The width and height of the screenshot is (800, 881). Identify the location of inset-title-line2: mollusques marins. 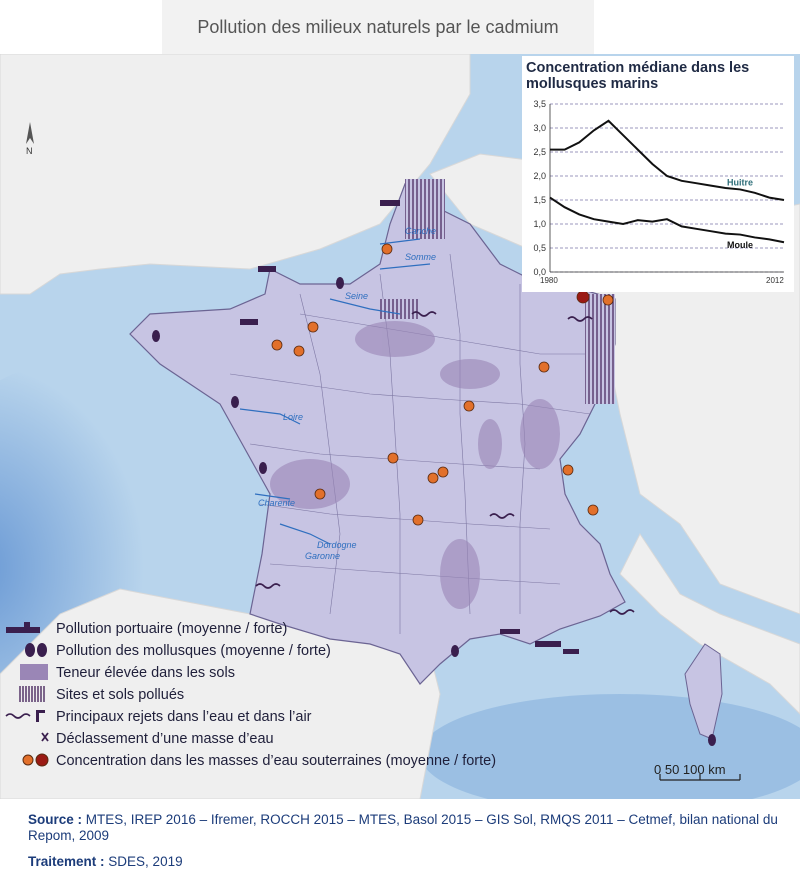
(592, 84).